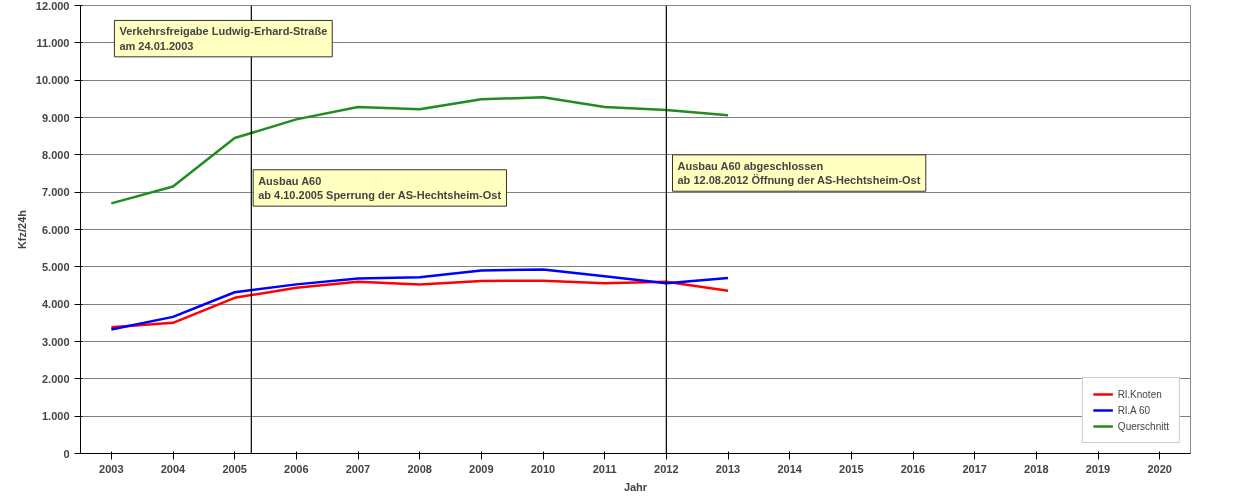 This screenshot has height=502, width=1234. I want to click on x-tick-label: 2017, so click(974, 468).